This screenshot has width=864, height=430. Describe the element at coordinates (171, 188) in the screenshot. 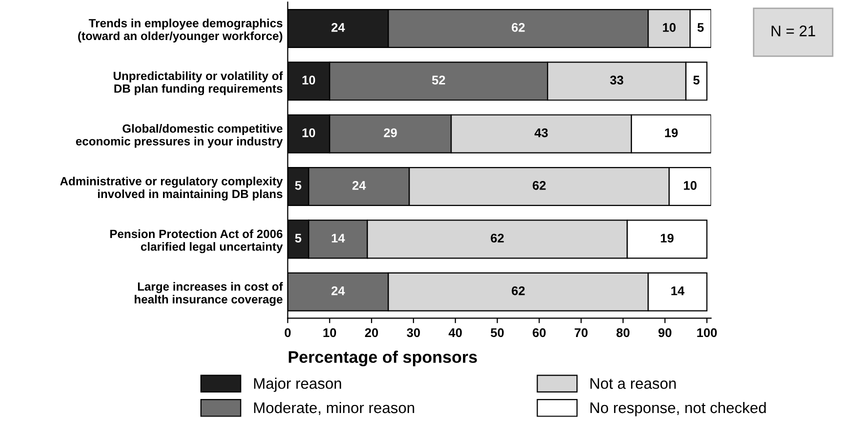

I see `y-tick-label: Administrative or regulatory complexity involved in maintaining DB plans` at that location.